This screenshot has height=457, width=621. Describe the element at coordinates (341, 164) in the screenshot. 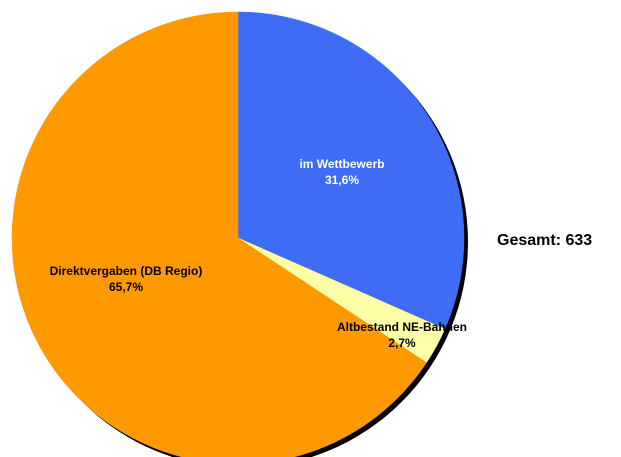

I see `slice-label: im Wettbewerb` at that location.